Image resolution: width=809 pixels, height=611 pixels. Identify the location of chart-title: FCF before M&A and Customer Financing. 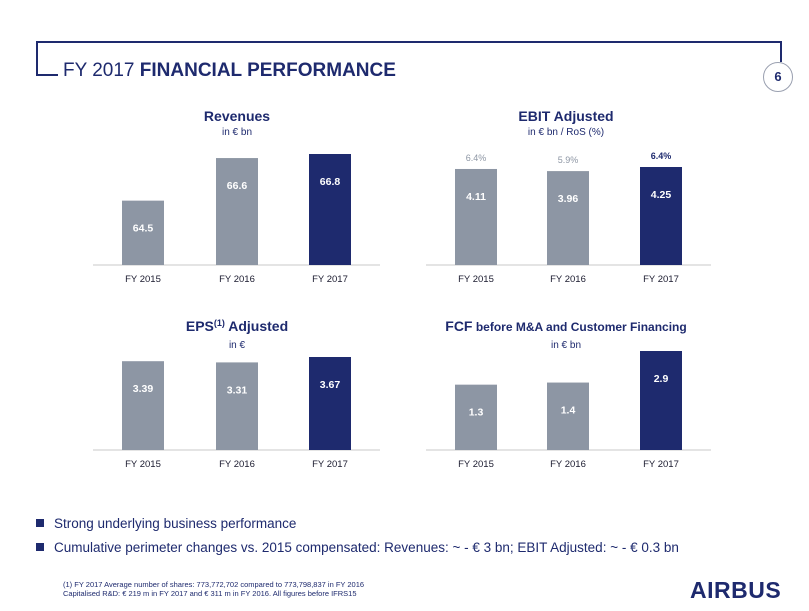
(565, 326).